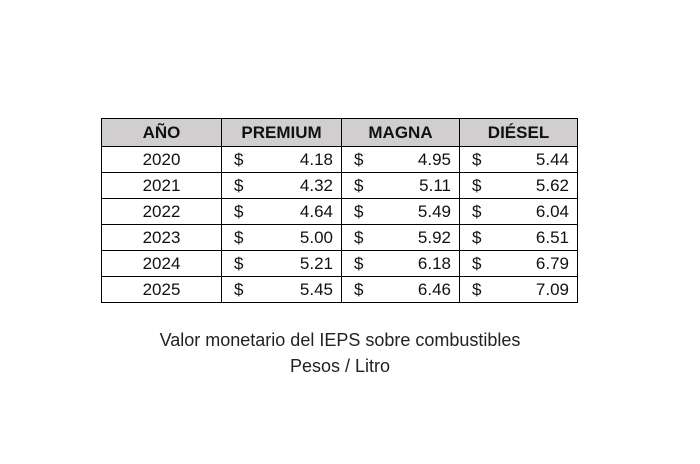 The height and width of the screenshot is (464, 700). What do you see at coordinates (281, 159) in the screenshot?
I see `premium-cell: $4.18` at bounding box center [281, 159].